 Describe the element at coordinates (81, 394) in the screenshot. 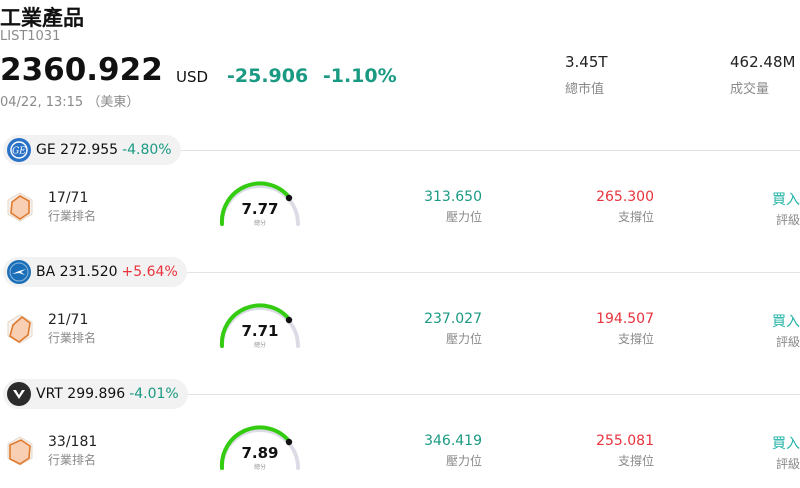

I see `stock-symbol: VRT 299.896` at that location.